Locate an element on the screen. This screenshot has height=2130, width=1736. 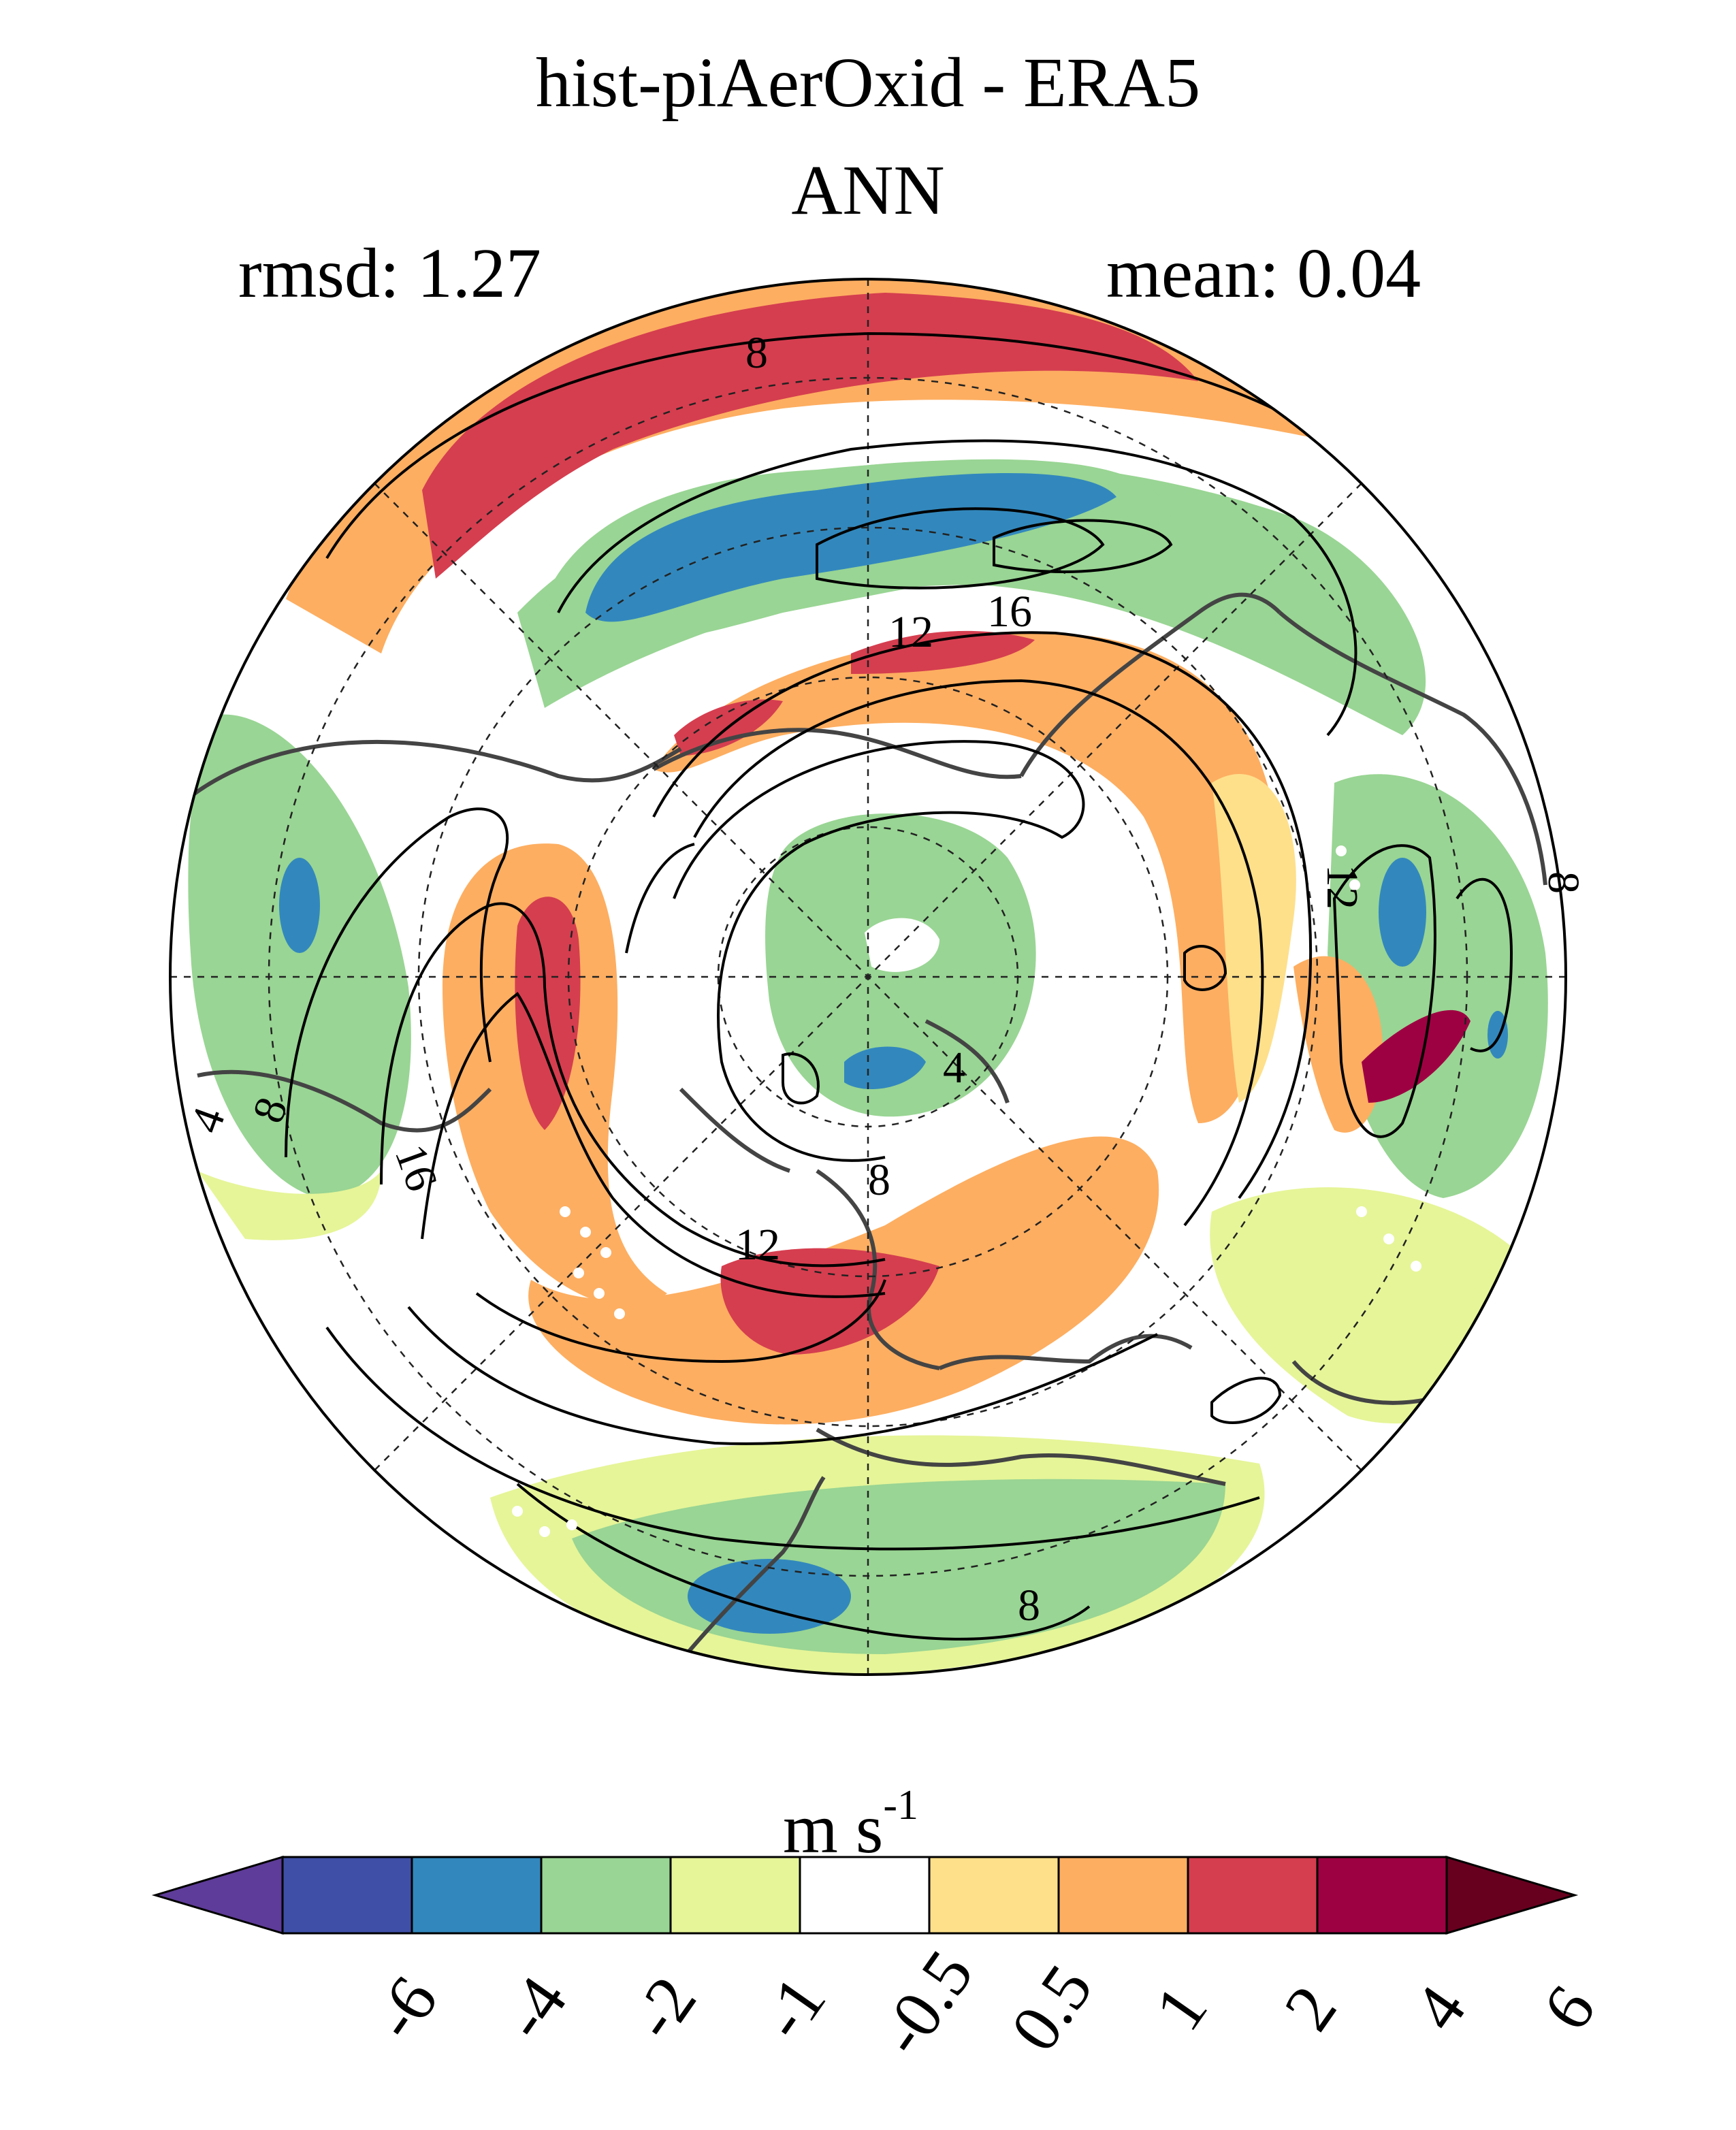
mean-label: mean: 0.04 is located at coordinates (1263, 273).